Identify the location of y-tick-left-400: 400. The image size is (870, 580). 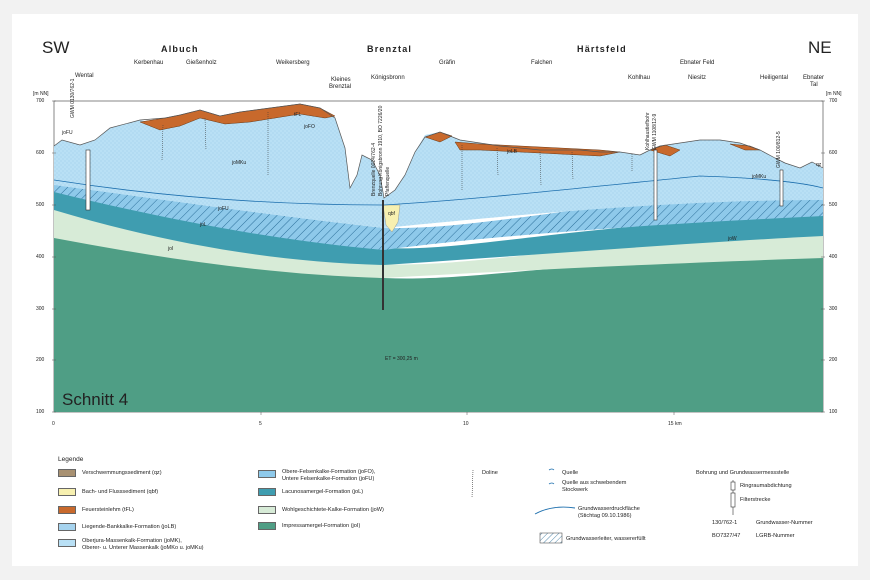
(40, 257).